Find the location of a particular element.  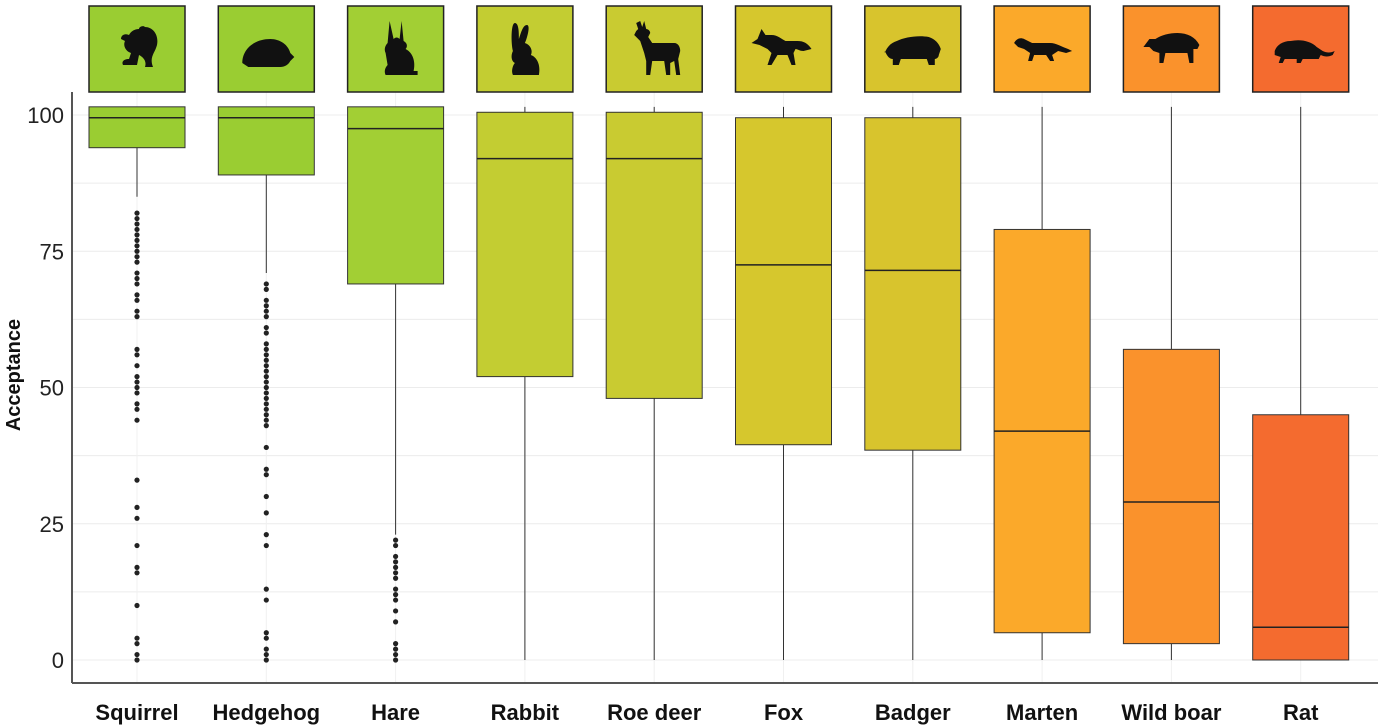

x-tick-label: Fox is located at coordinates (784, 712).